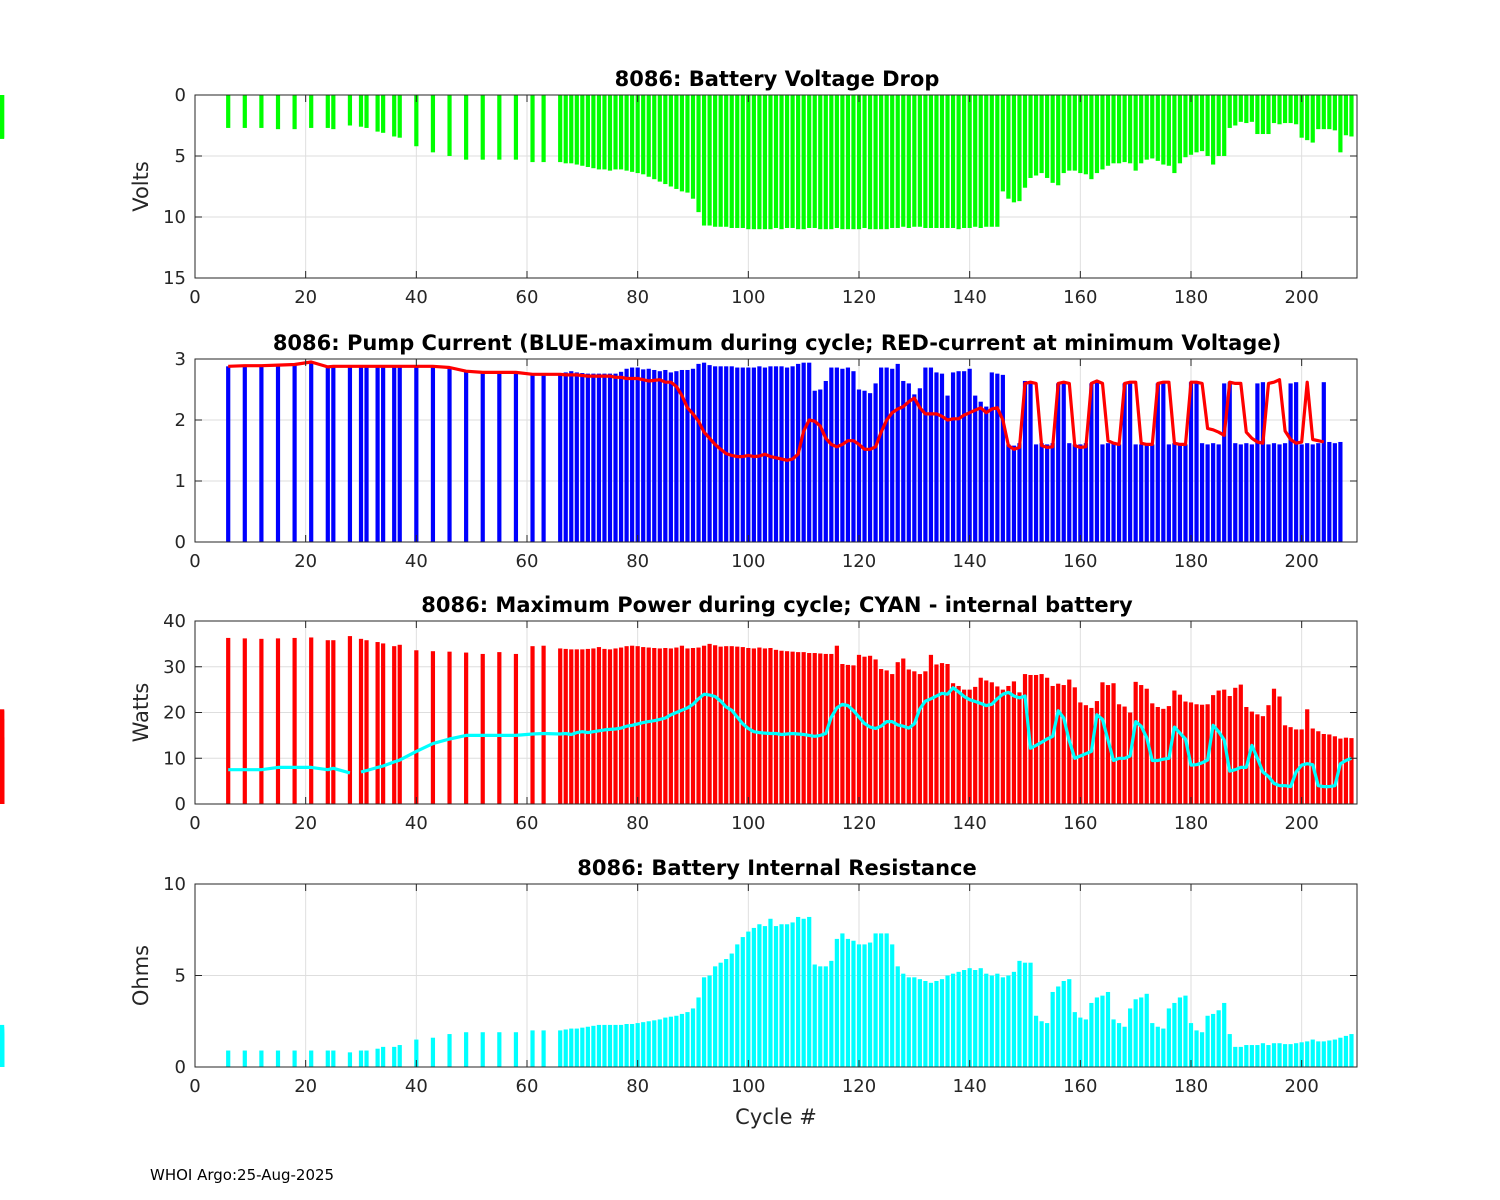 This screenshot has height=1200, width=1500. I want to click on x-tick-label: 160, so click(1080, 1086).